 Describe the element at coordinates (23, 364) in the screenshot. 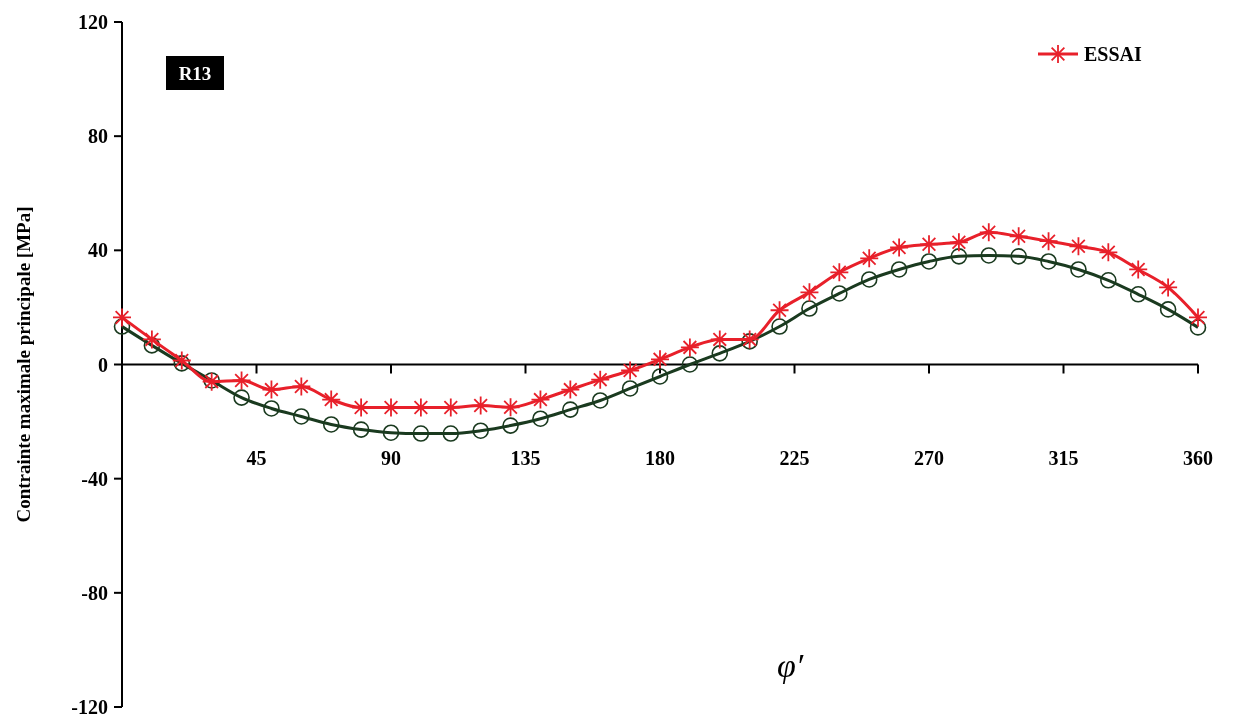

I see `y-axis-title: Contrainte maximale principale [MPa]` at that location.